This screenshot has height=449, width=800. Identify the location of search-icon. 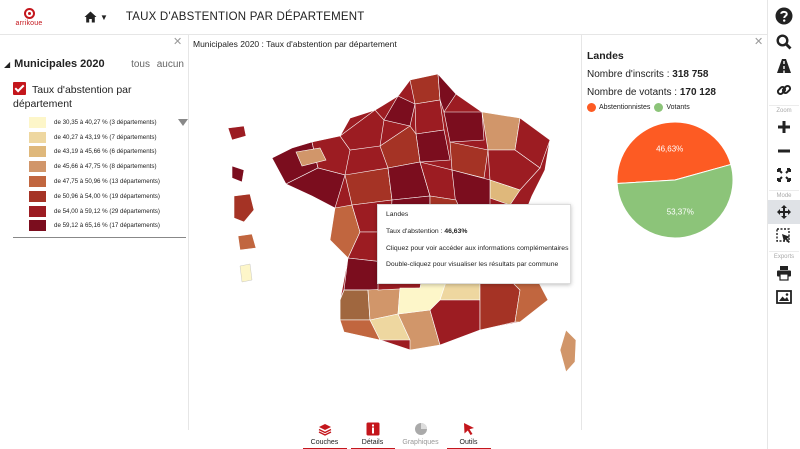
(784, 42).